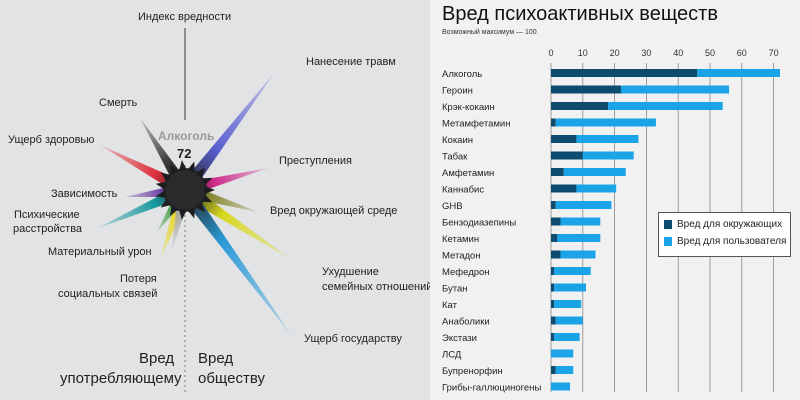  I want to click on legend-label: Вред для окружающих, so click(730, 224).